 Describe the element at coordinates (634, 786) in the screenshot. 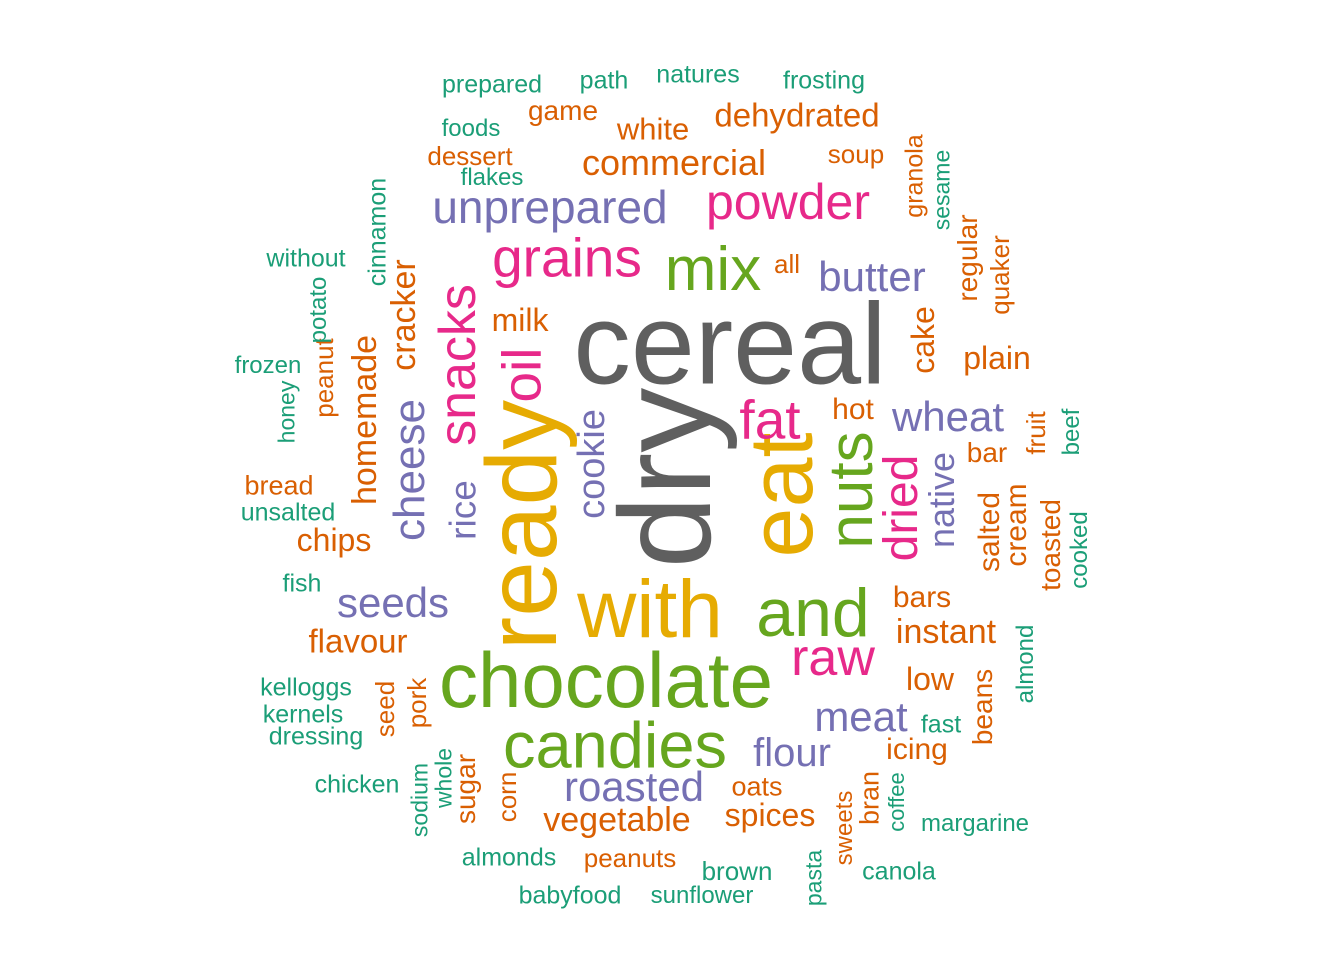

I see `word-roasted: roasted` at that location.